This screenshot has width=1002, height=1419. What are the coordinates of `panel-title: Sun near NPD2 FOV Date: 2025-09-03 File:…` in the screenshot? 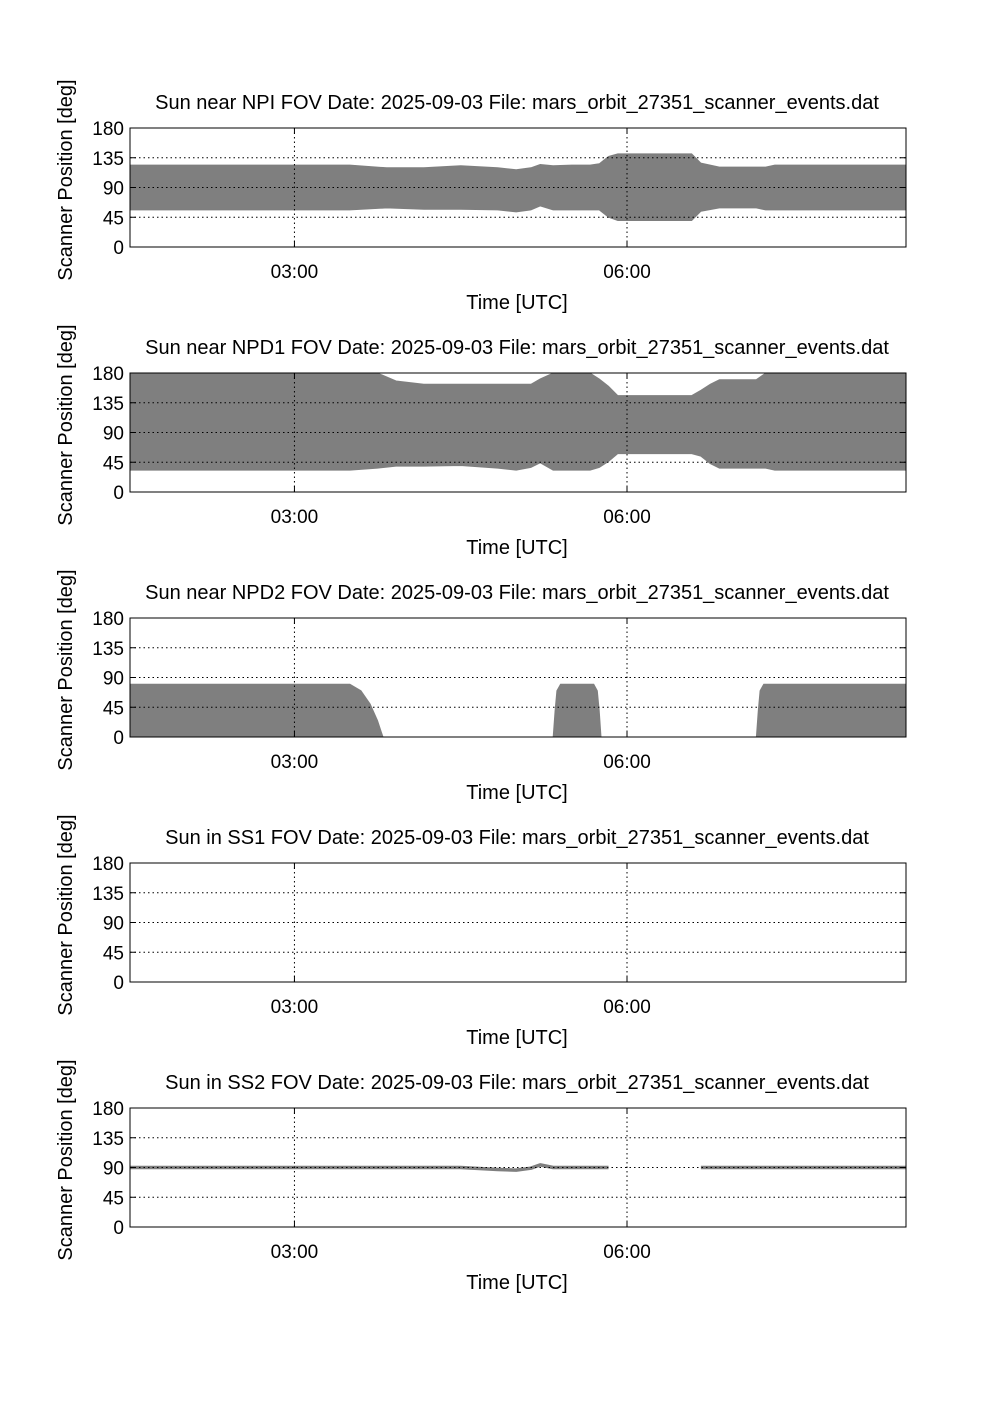 It's located at (517, 593).